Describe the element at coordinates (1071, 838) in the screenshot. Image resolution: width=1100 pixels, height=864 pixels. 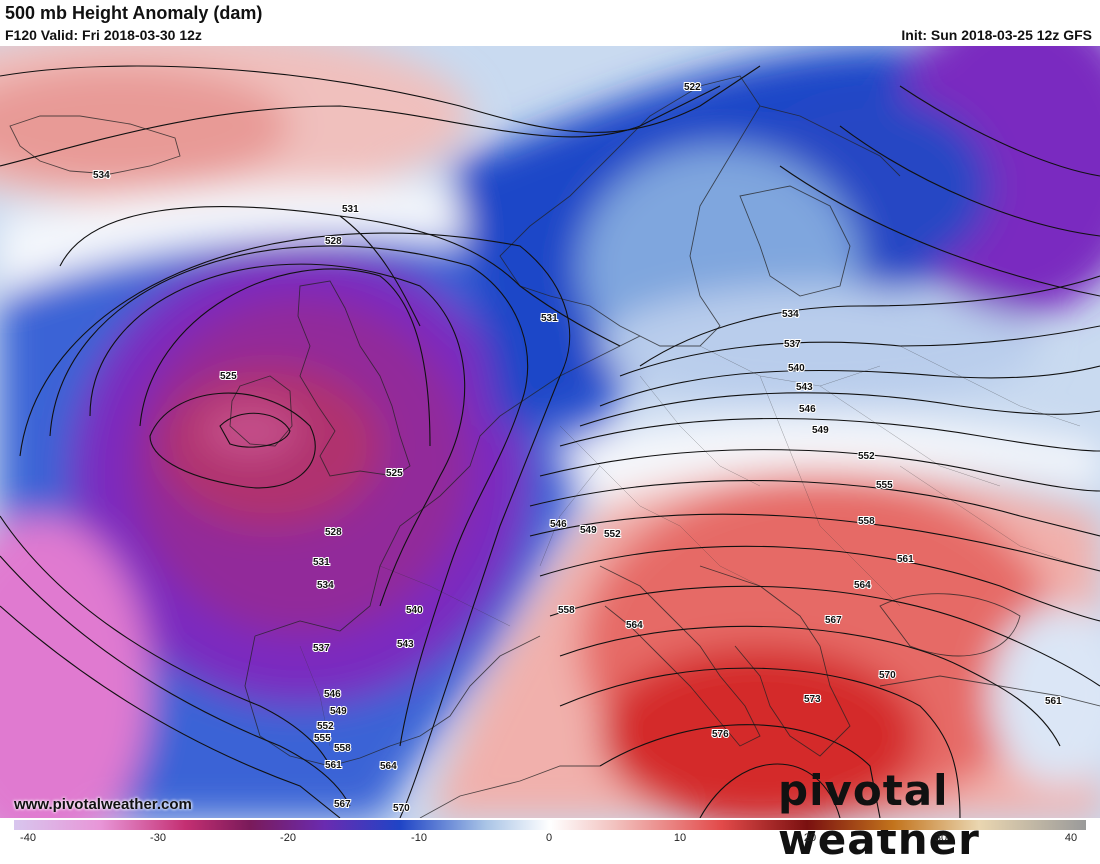
I see `colorbar-tick: 40` at that location.